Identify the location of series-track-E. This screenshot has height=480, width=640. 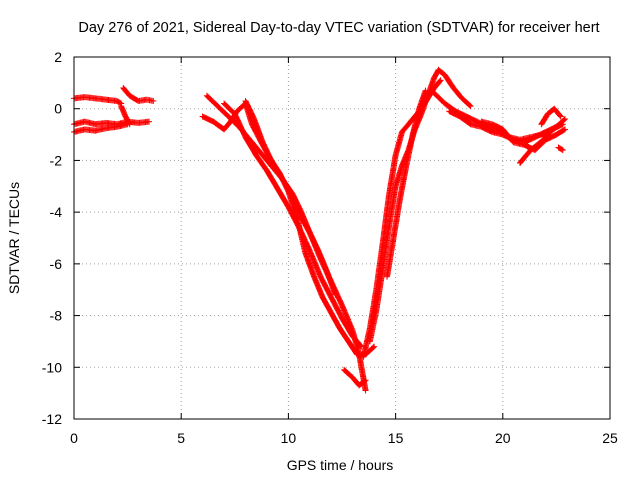
(125, 115).